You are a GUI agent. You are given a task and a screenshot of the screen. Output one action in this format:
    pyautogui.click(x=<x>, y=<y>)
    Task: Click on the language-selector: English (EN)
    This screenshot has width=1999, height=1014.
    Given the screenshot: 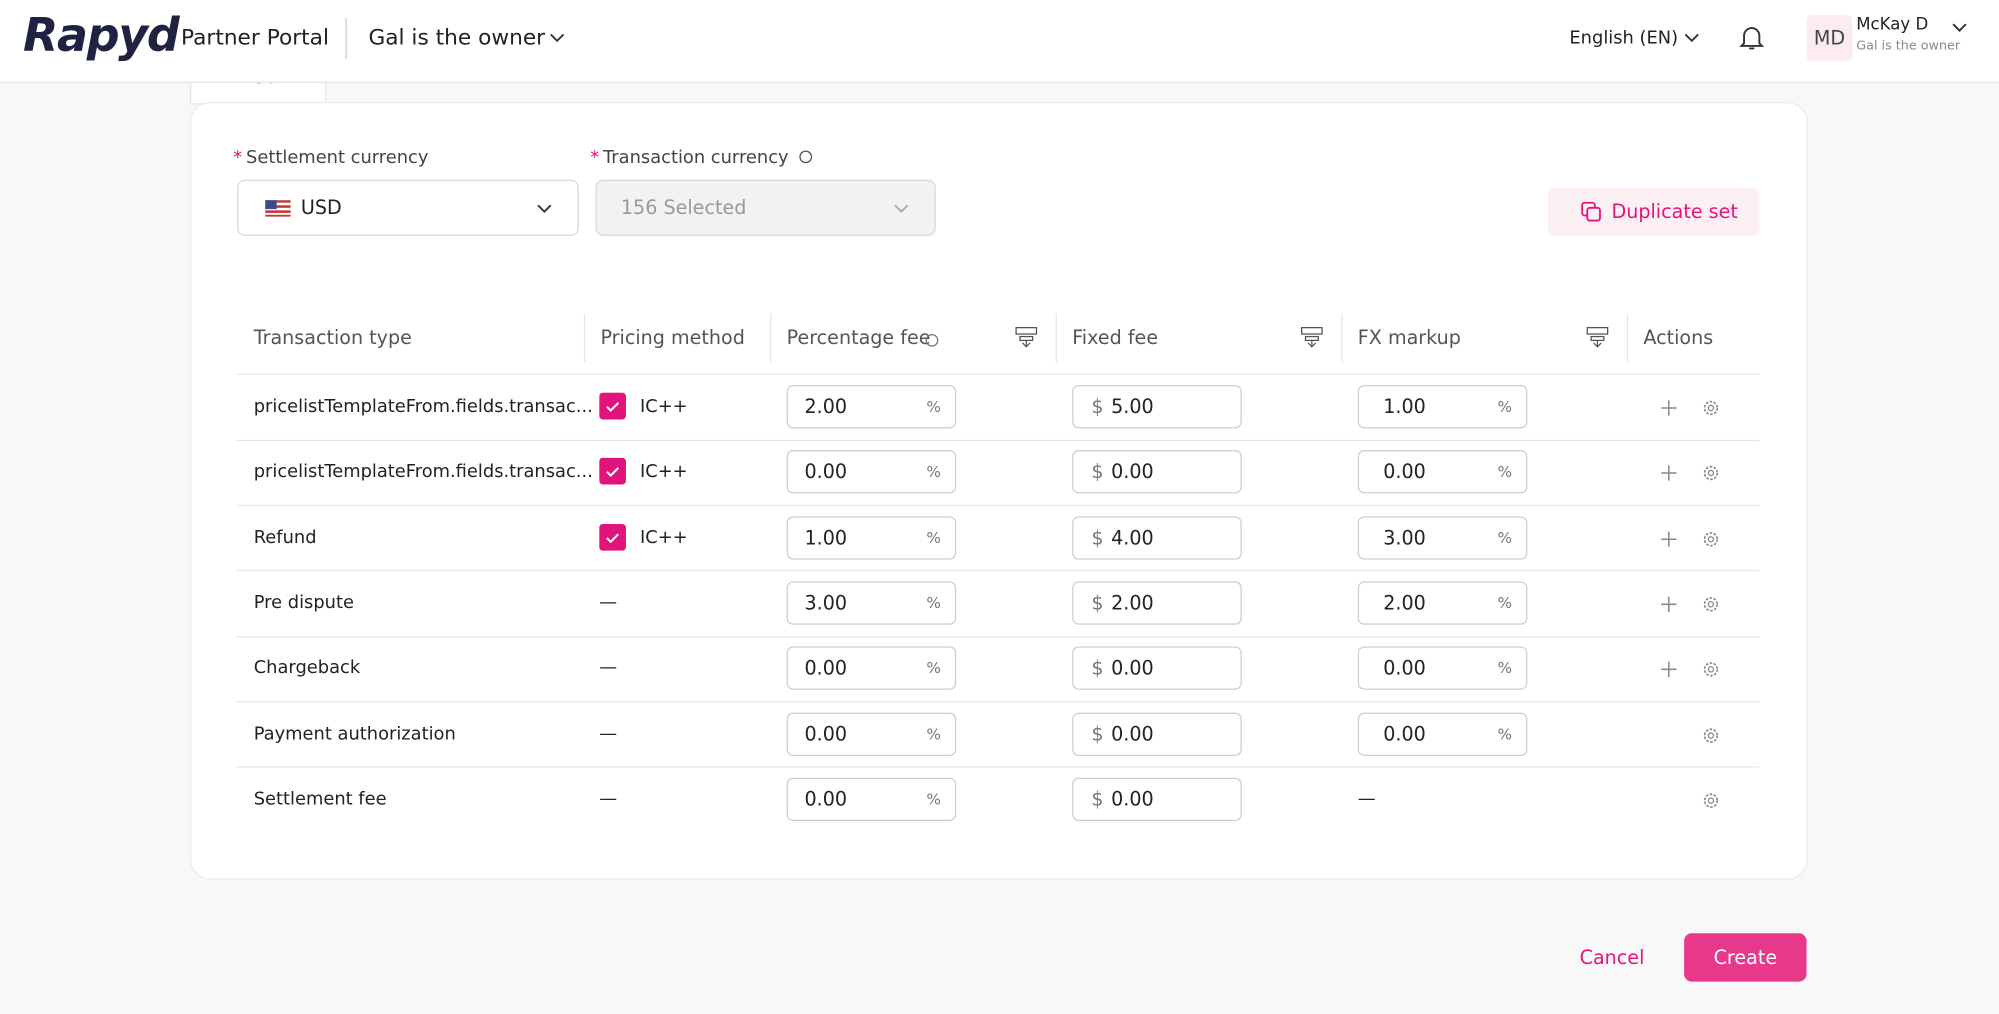 What is the action you would take?
    pyautogui.click(x=1624, y=38)
    